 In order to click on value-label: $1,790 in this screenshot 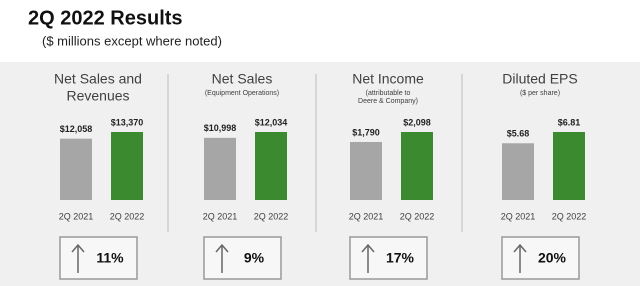, I will do `click(366, 132)`.